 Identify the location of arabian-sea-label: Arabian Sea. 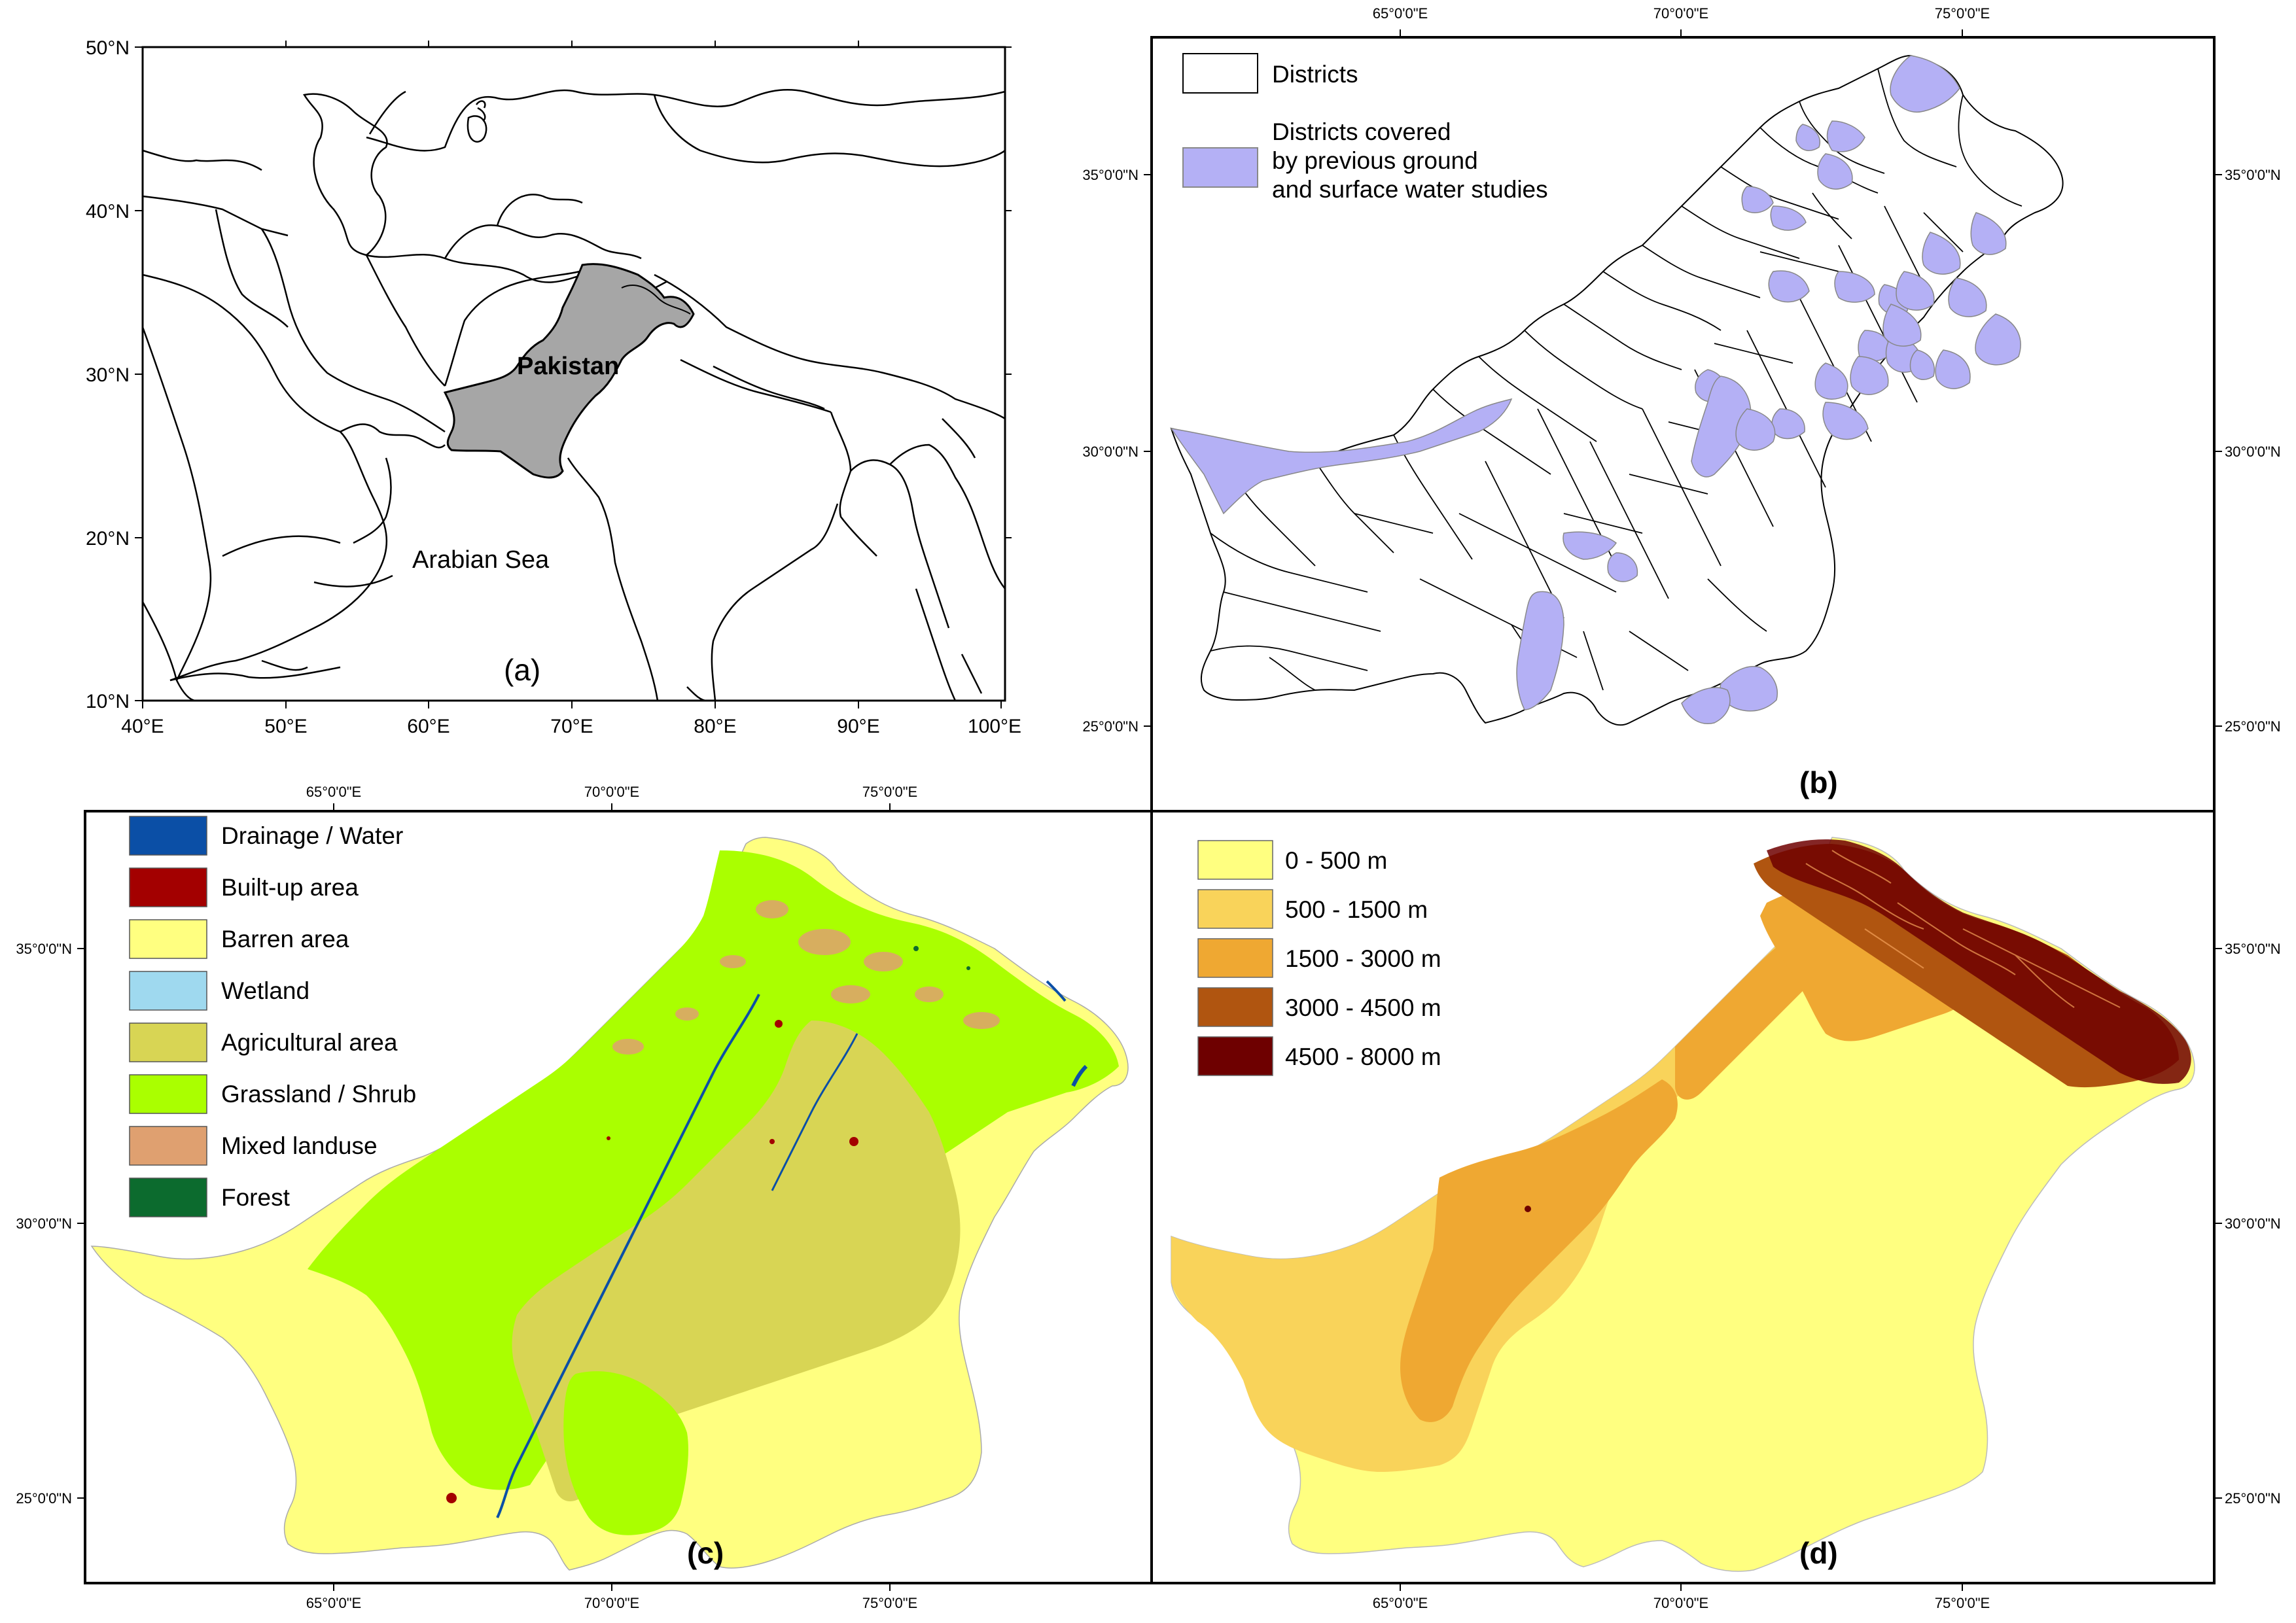
(481, 560).